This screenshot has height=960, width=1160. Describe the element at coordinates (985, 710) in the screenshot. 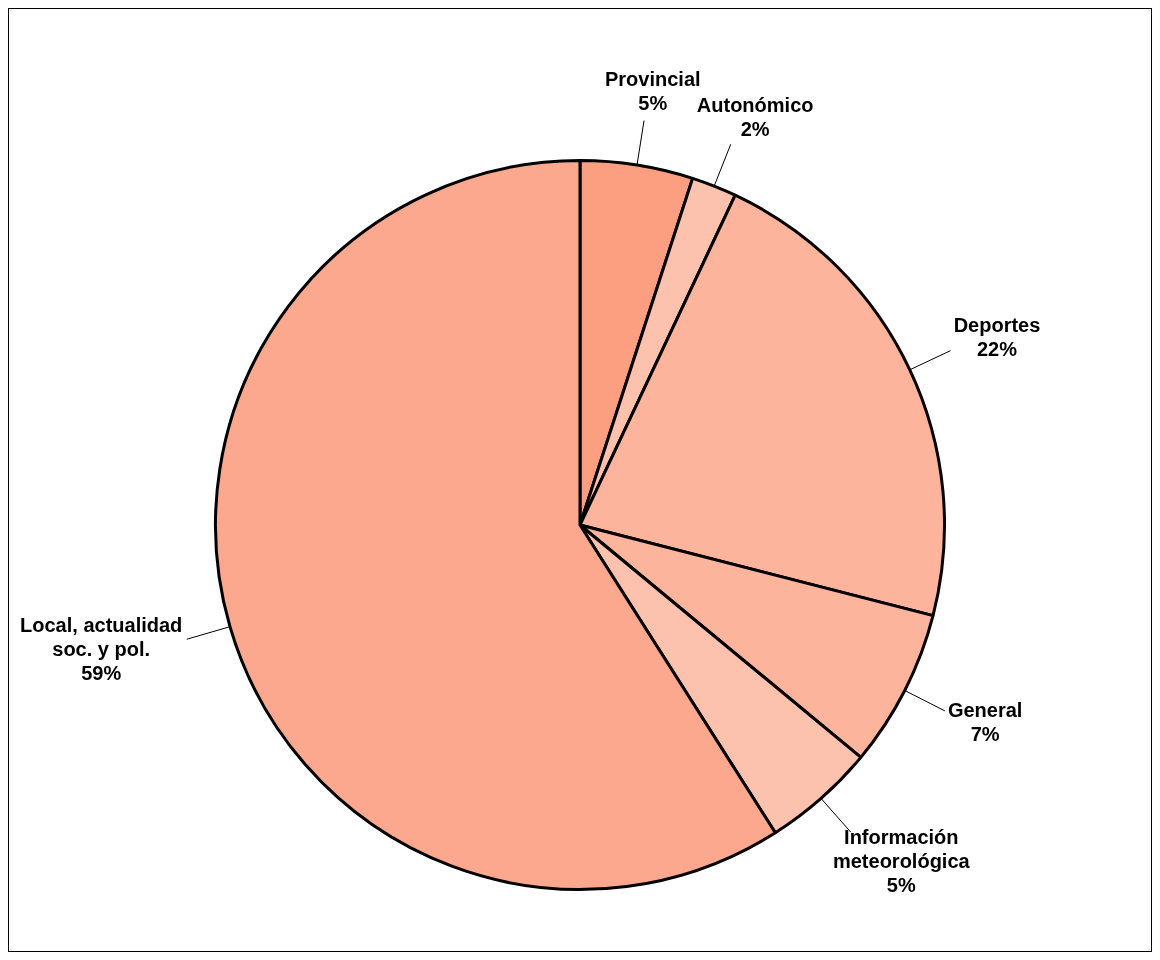

I see `slice-label: General` at that location.